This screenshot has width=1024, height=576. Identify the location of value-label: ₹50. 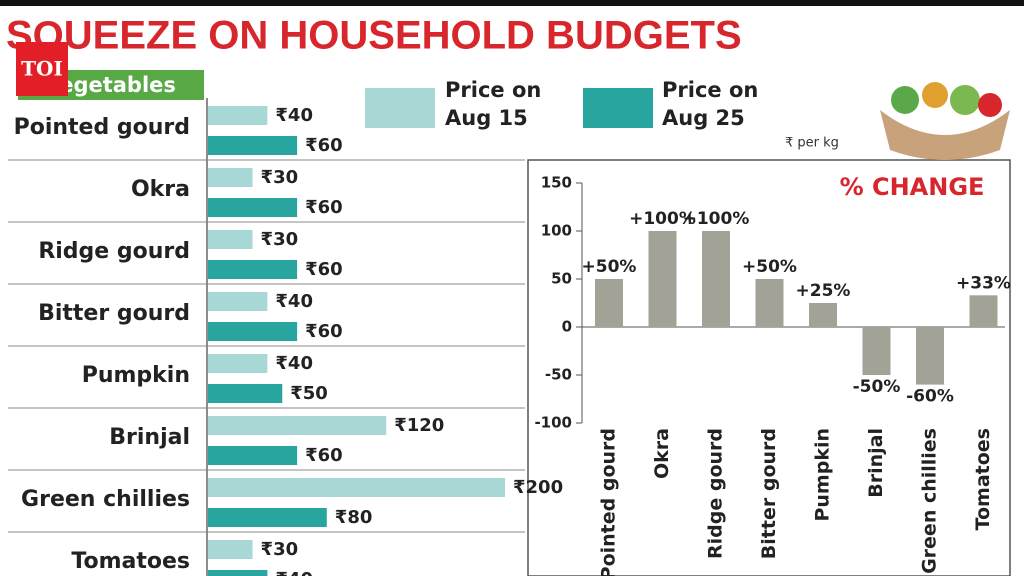
(309, 393).